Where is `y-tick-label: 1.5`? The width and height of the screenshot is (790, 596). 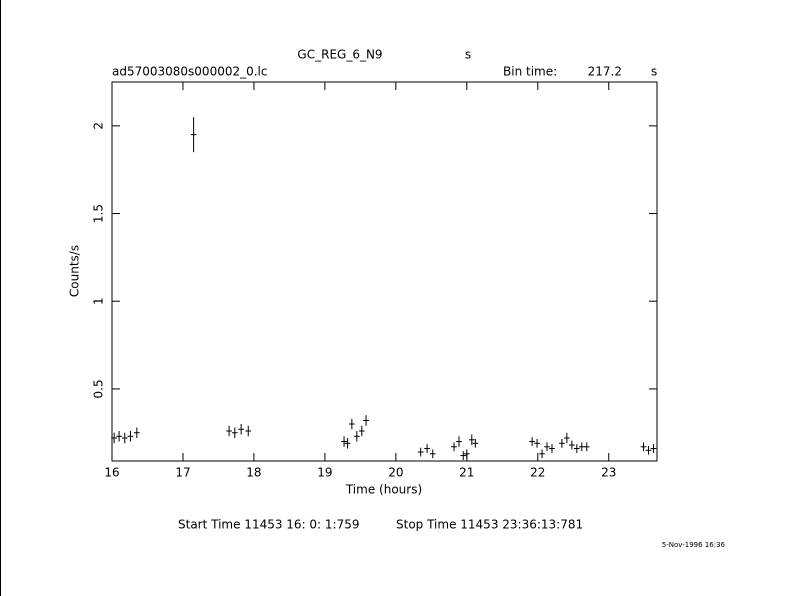 y-tick-label: 1.5 is located at coordinates (99, 213).